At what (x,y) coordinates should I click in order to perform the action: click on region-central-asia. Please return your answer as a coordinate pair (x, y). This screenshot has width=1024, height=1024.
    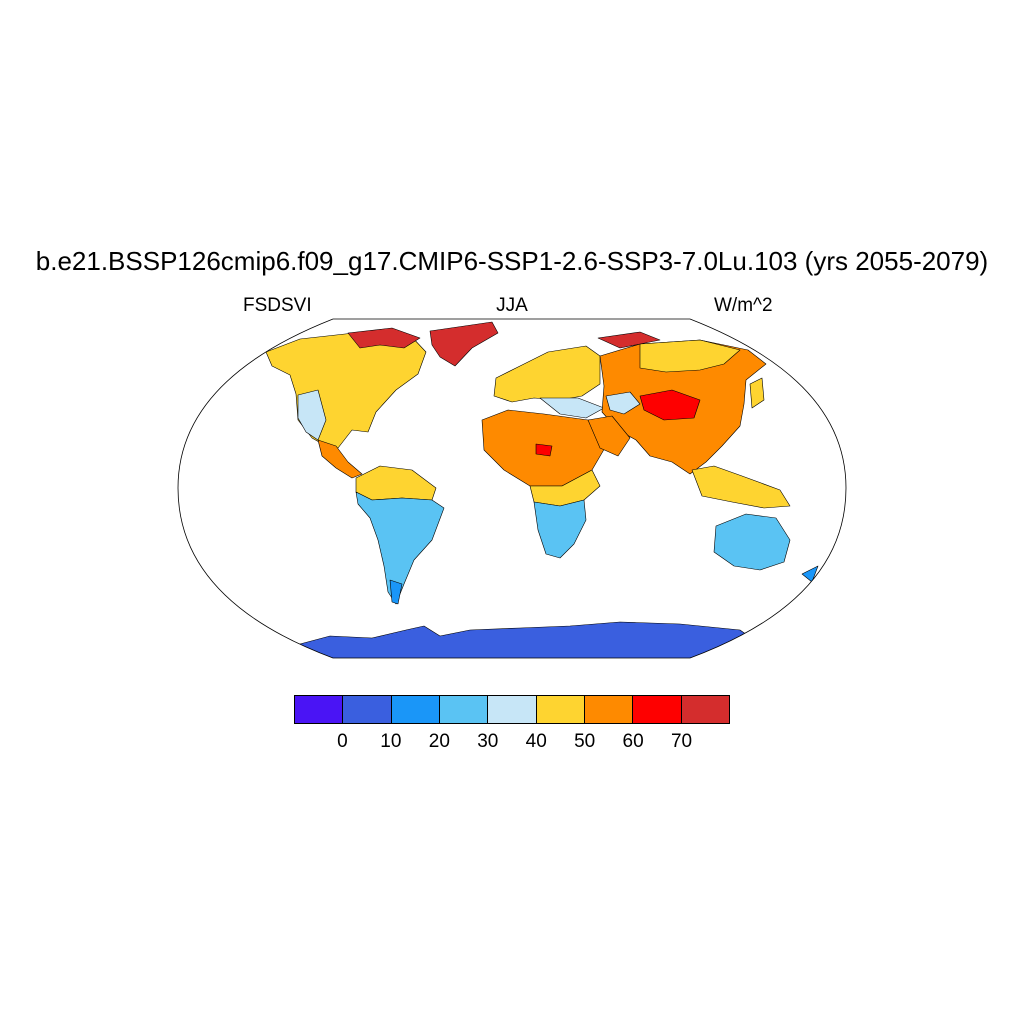
    Looking at the image, I should click on (623, 403).